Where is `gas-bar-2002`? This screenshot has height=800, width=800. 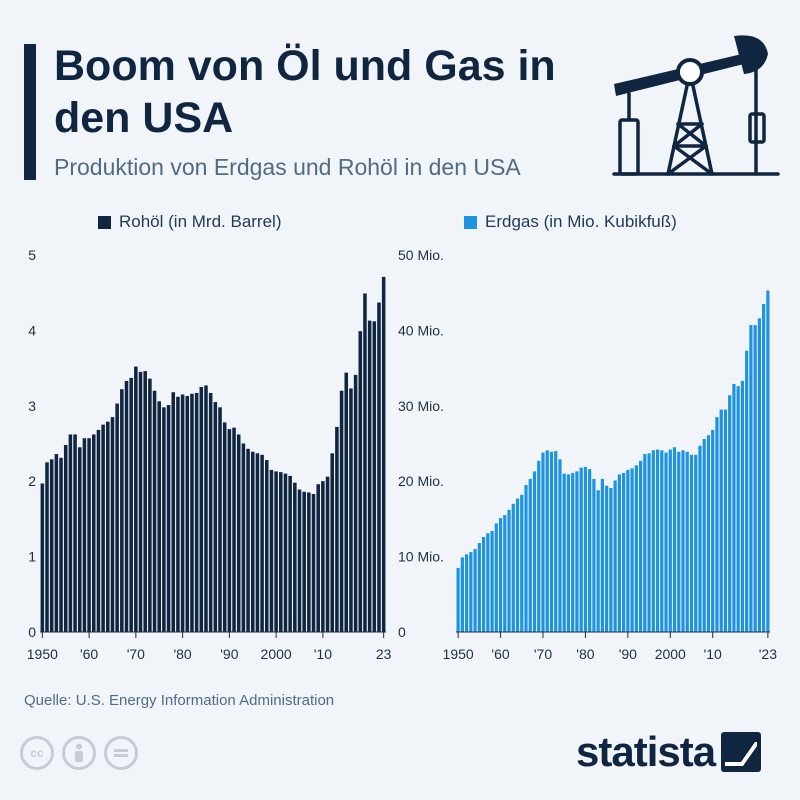 gas-bar-2002 is located at coordinates (679, 541).